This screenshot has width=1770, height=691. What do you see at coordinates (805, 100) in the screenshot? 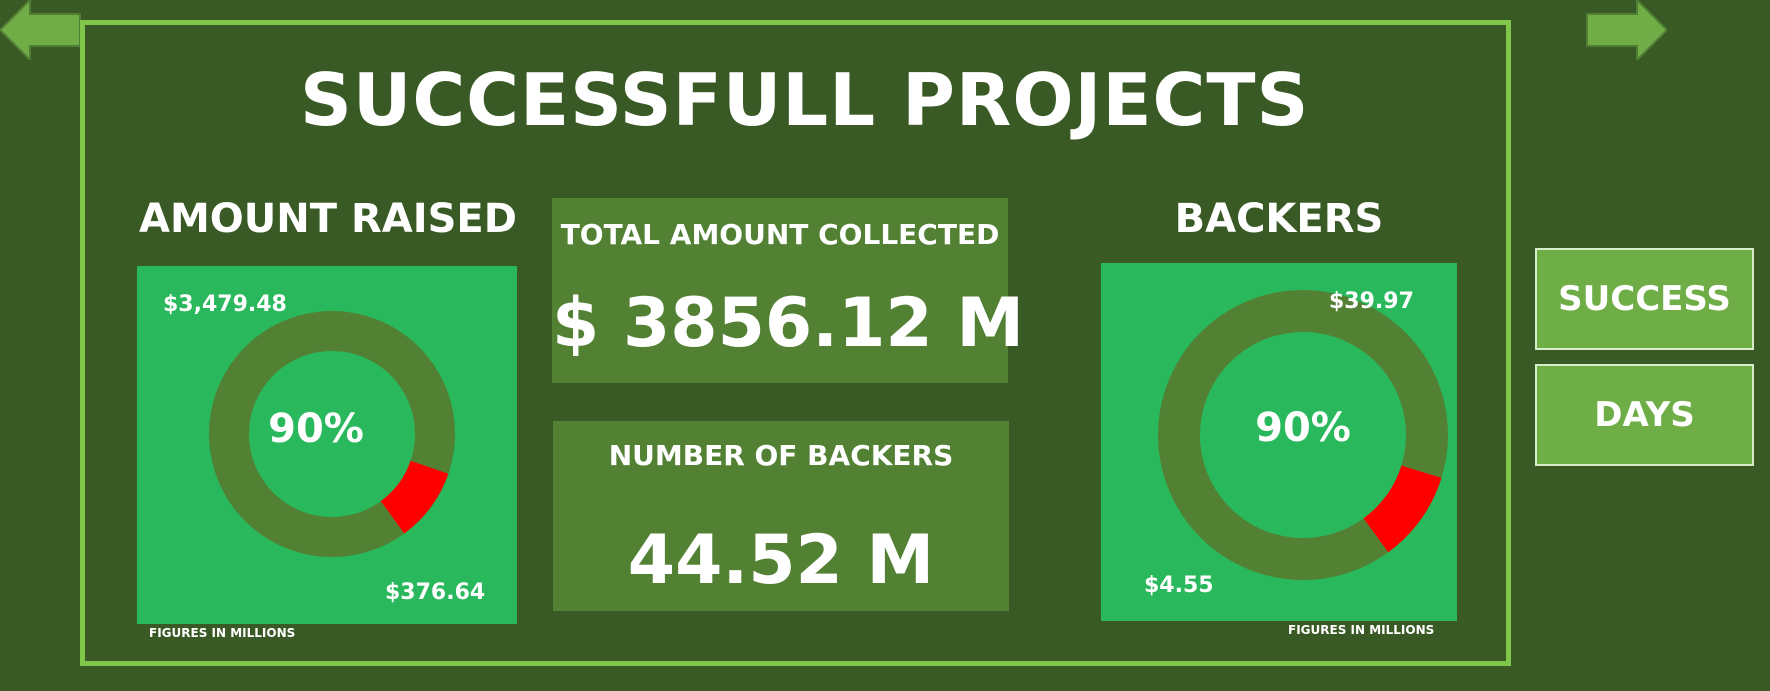
I see `page-title: SUCCESSFULL PROJECTS` at bounding box center [805, 100].